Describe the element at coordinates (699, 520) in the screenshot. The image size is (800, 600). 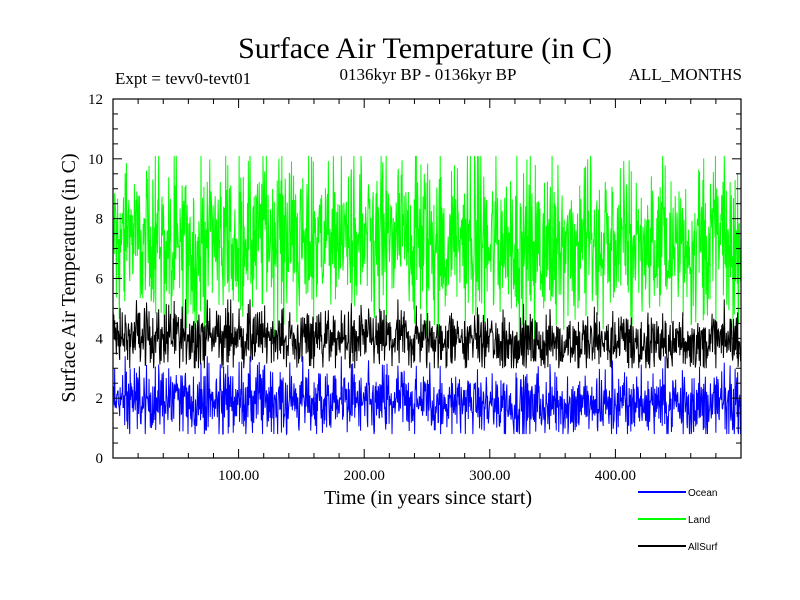
I see `legend-label-land: Land` at that location.